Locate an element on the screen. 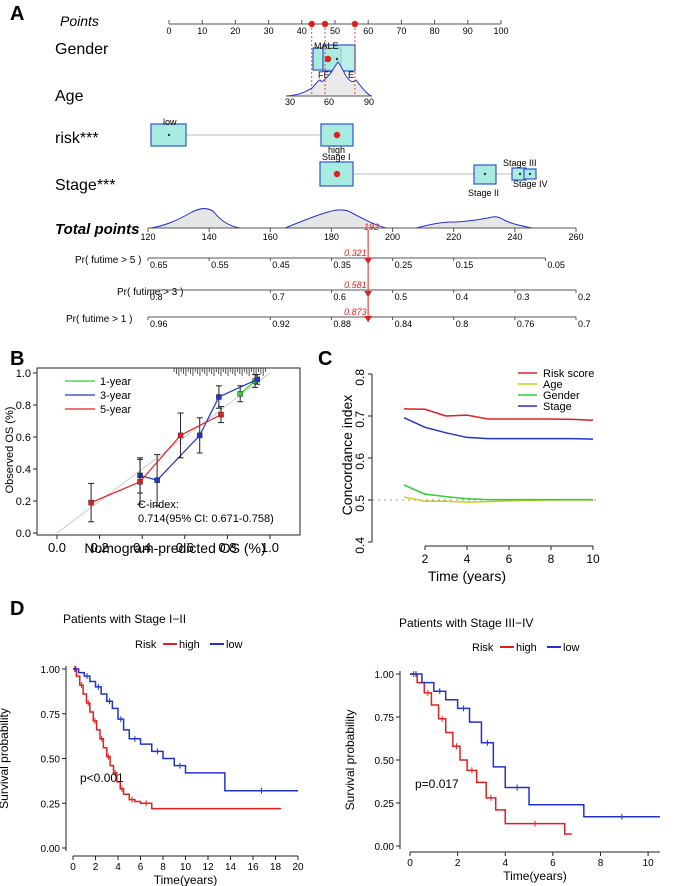 Image resolution: width=685 pixels, height=886 pixels. points-tick-label: 10 is located at coordinates (202, 31).